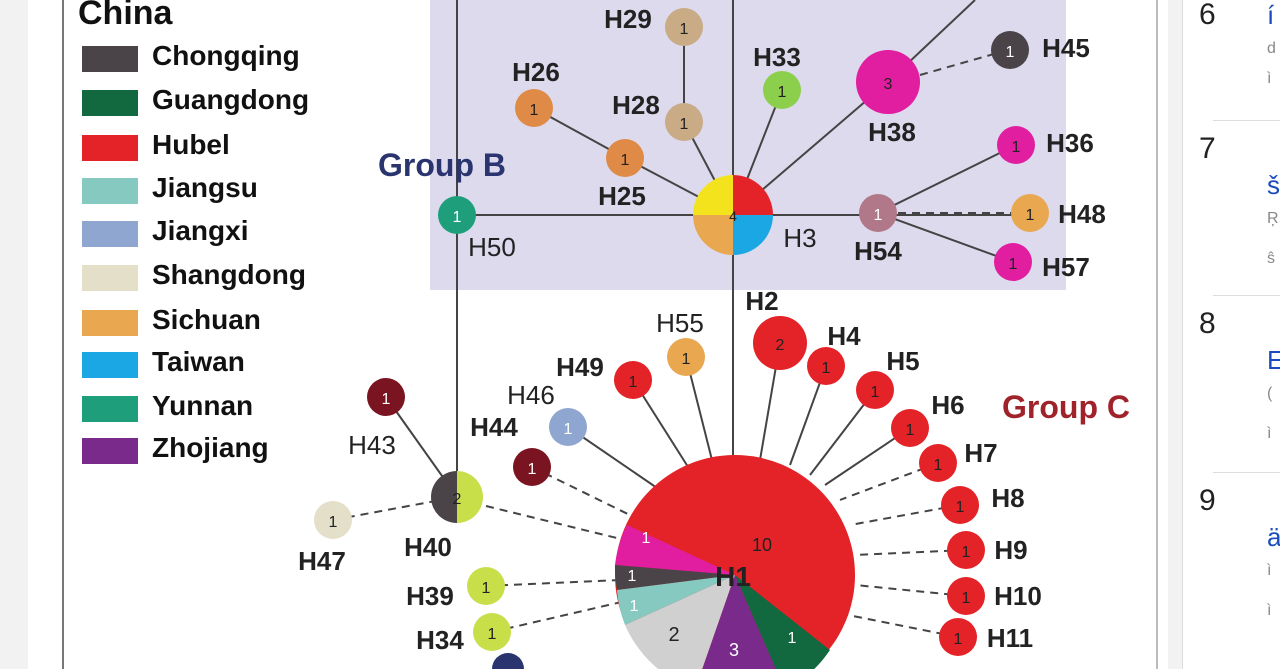 Image resolution: width=1280 pixels, height=669 pixels. I want to click on node-h48, so click(1030, 213).